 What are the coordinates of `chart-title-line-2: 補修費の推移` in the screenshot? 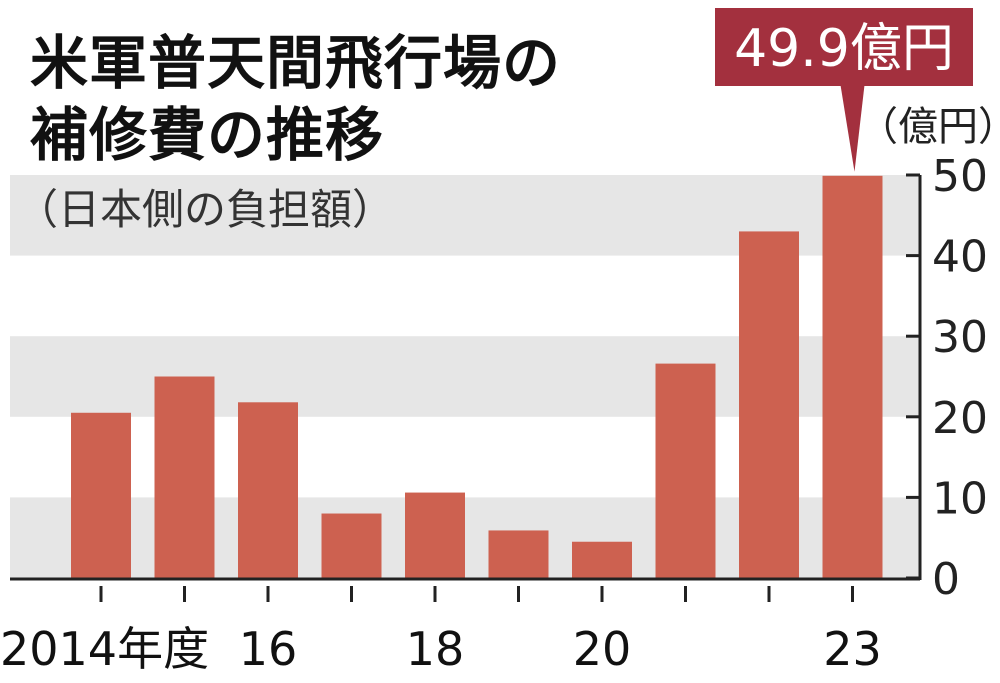 It's located at (207, 135).